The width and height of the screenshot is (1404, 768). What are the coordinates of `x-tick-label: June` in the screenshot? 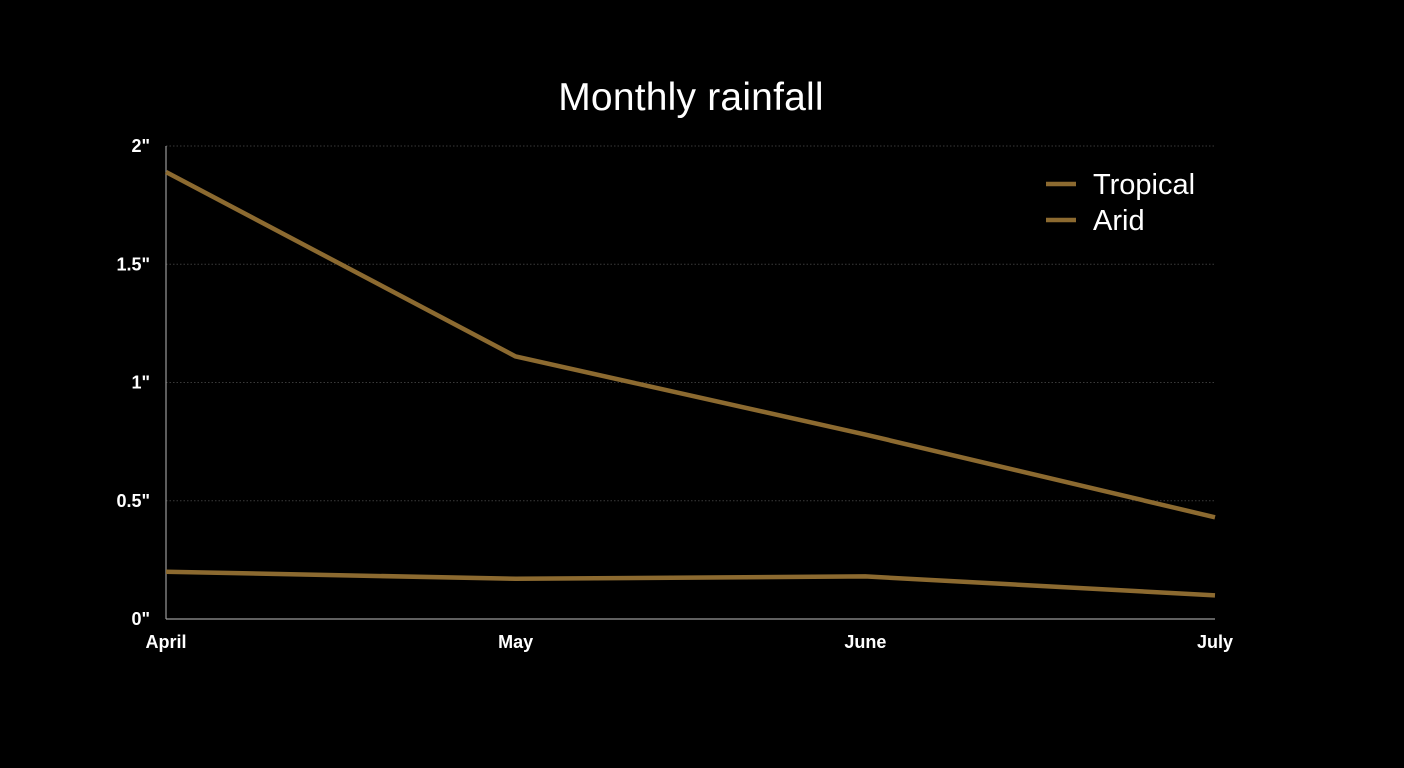 It's located at (865, 642).